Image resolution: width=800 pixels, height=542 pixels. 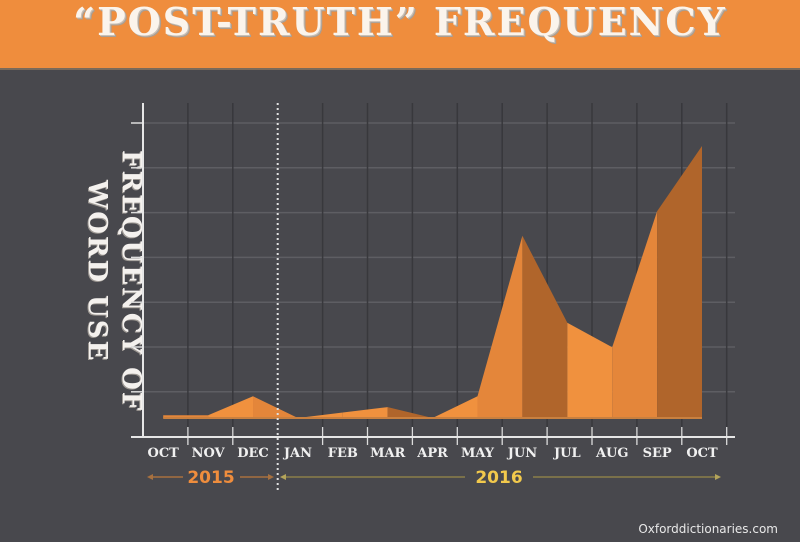 I want to click on header-banner: “POST-TRUTH” FREQUENCY, so click(x=400, y=35).